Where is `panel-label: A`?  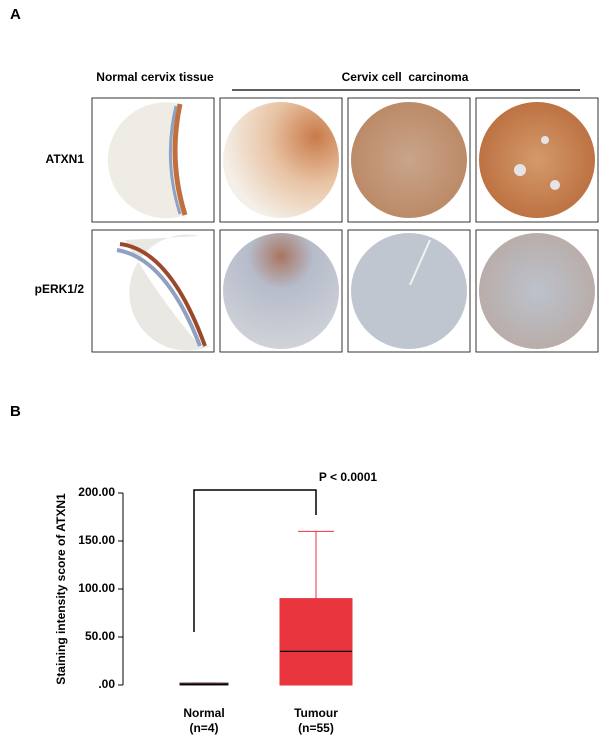
panel-label: A is located at coordinates (15, 14).